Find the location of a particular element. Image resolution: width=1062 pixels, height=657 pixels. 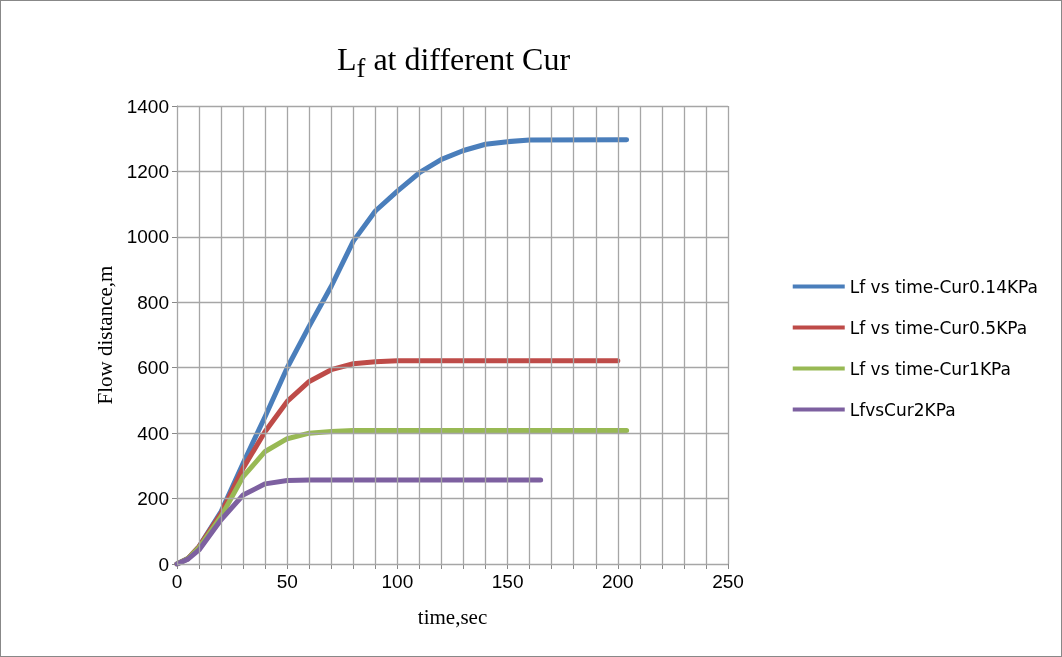

x-axis-title: time,sec is located at coordinates (452, 616).